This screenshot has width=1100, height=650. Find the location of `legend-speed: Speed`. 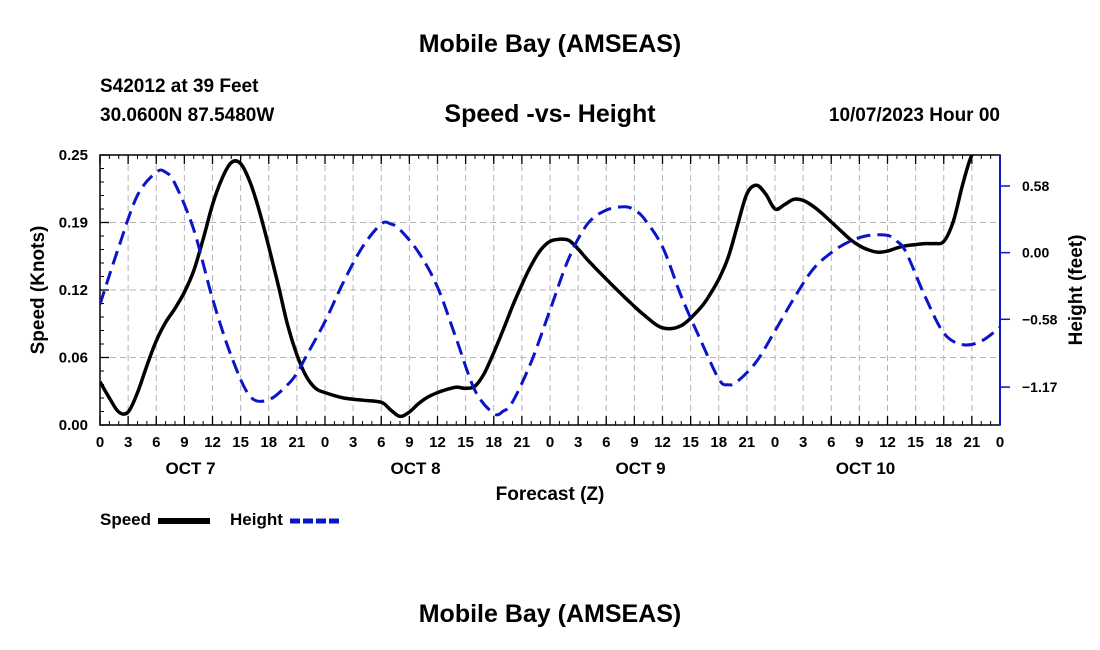

legend-speed: Speed is located at coordinates (155, 520).